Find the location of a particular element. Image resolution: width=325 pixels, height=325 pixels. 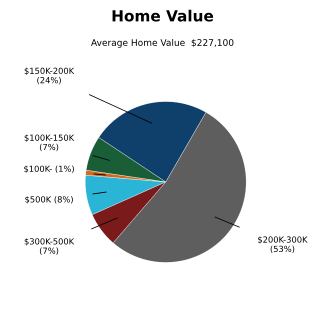

chart-title: Home Value is located at coordinates (163, 16).